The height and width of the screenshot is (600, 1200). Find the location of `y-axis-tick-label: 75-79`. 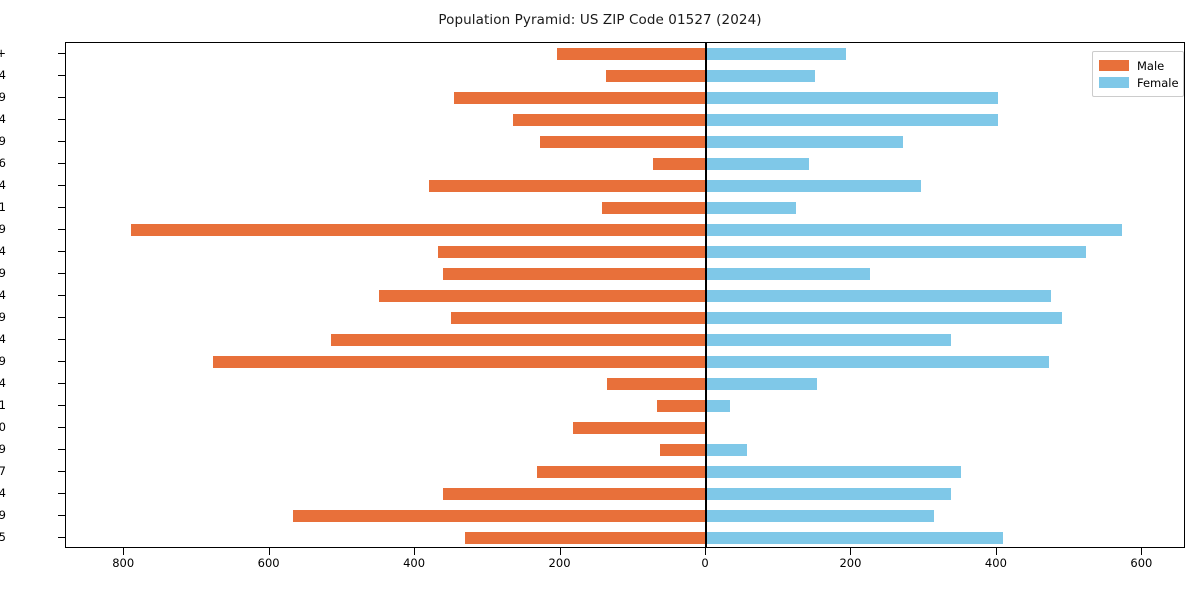

y-axis-tick-label: 75-79 is located at coordinates (3, 97).